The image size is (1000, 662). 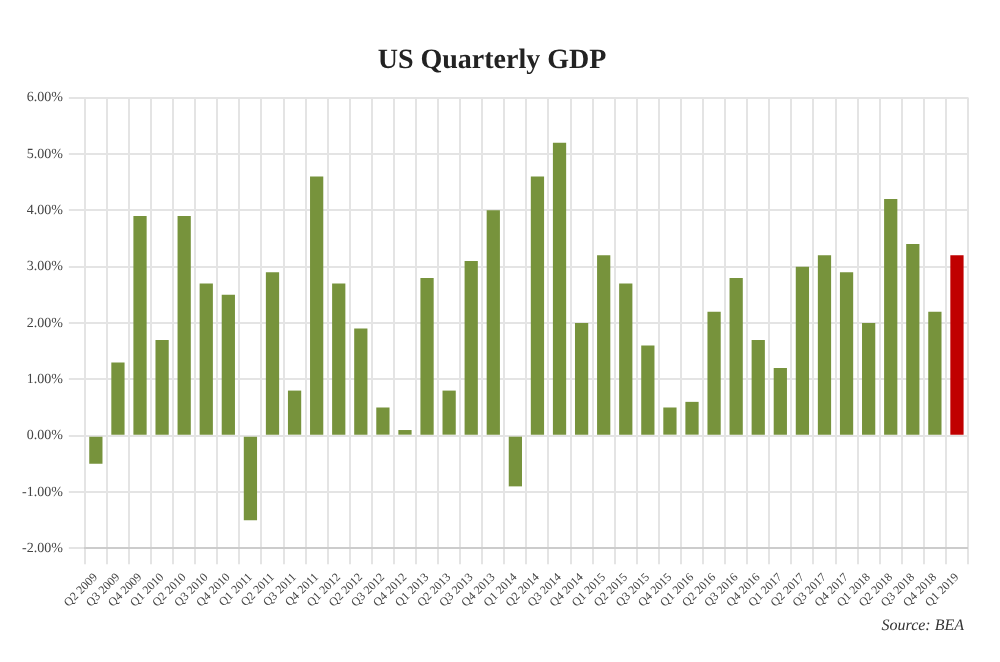 What do you see at coordinates (922, 625) in the screenshot?
I see `source-note: Source: BEA` at bounding box center [922, 625].